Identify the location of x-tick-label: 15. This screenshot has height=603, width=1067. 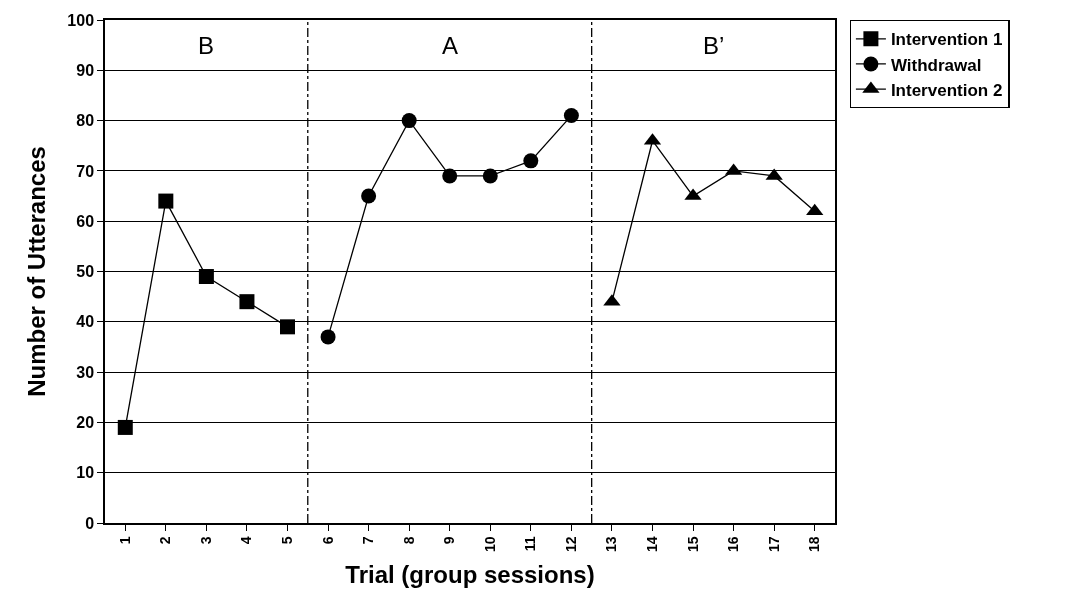
(692, 544).